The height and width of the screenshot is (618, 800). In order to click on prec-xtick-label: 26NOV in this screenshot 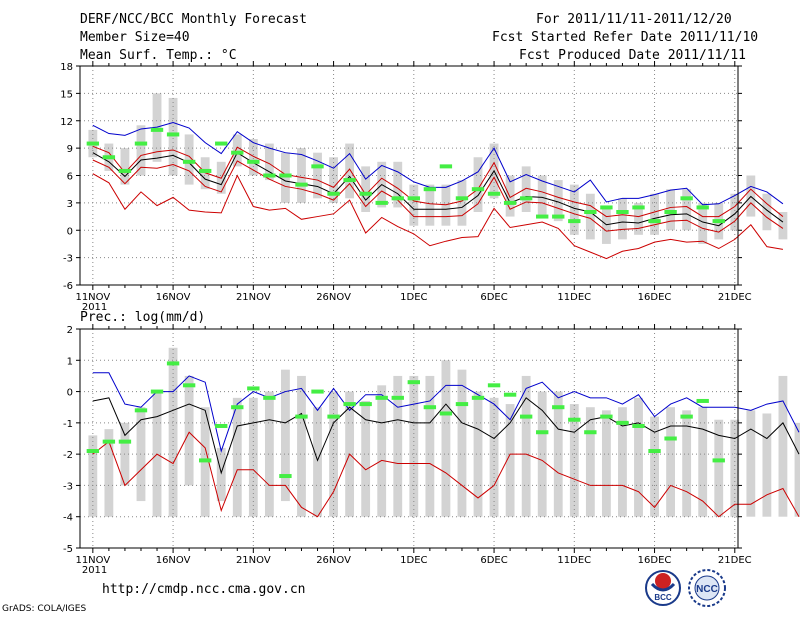, I will do `click(333, 560)`.